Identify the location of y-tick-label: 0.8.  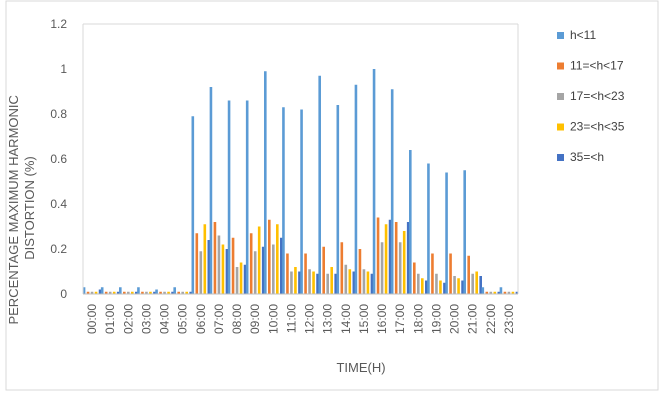
(58, 114).